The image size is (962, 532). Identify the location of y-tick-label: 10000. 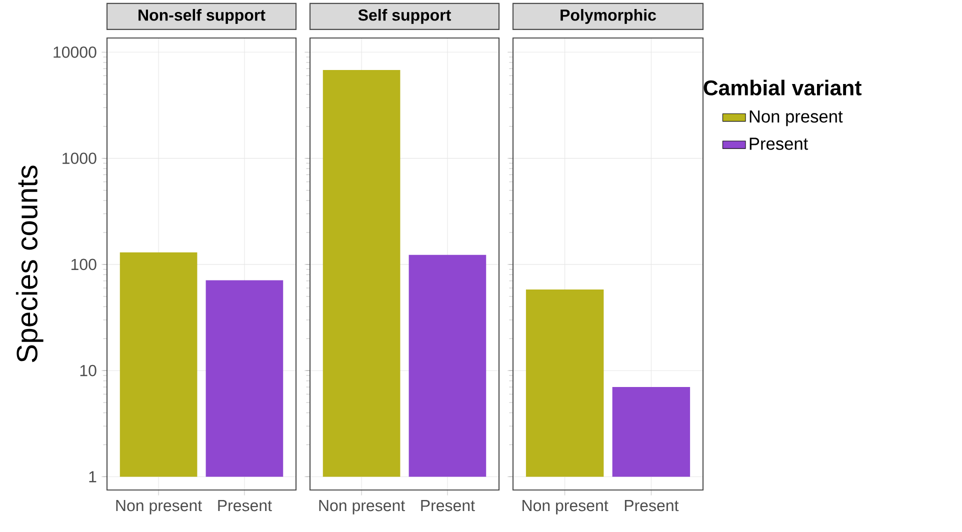
(75, 52).